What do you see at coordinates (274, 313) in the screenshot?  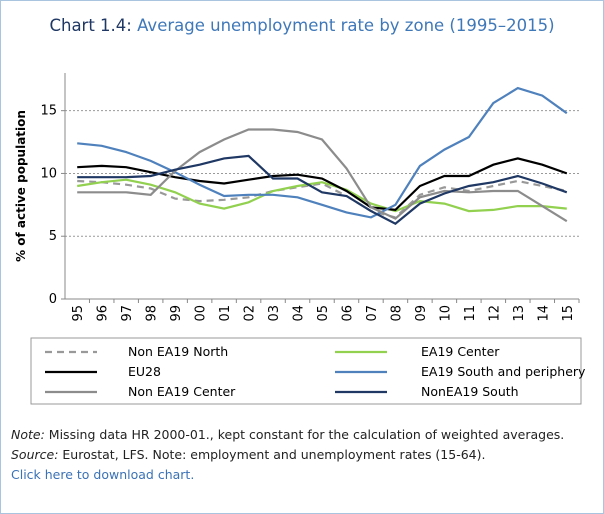 I see `x-tick-label: 03` at bounding box center [274, 313].